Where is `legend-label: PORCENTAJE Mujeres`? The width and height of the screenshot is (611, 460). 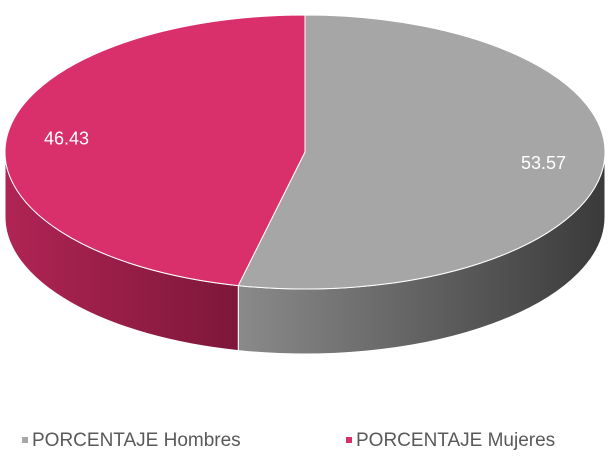 legend-label: PORCENTAJE Mujeres is located at coordinates (455, 440).